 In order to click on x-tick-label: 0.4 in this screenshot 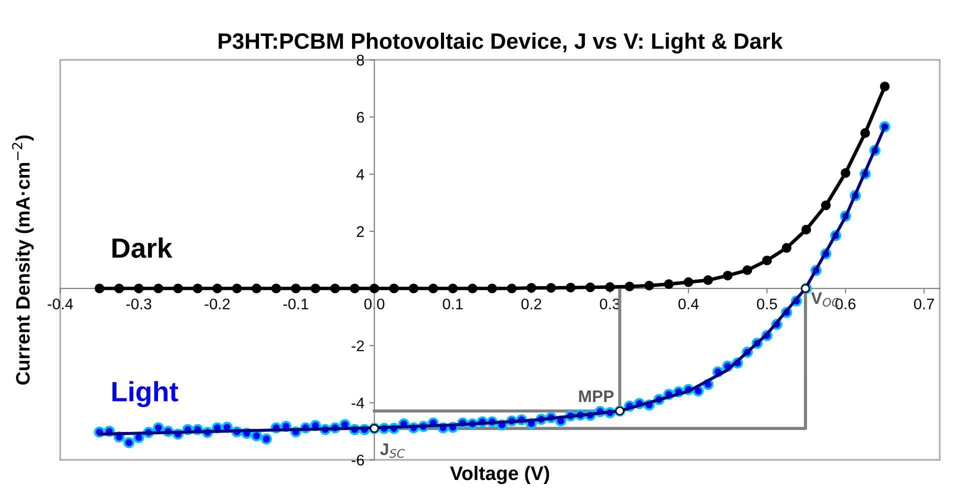, I will do `click(688, 304)`.